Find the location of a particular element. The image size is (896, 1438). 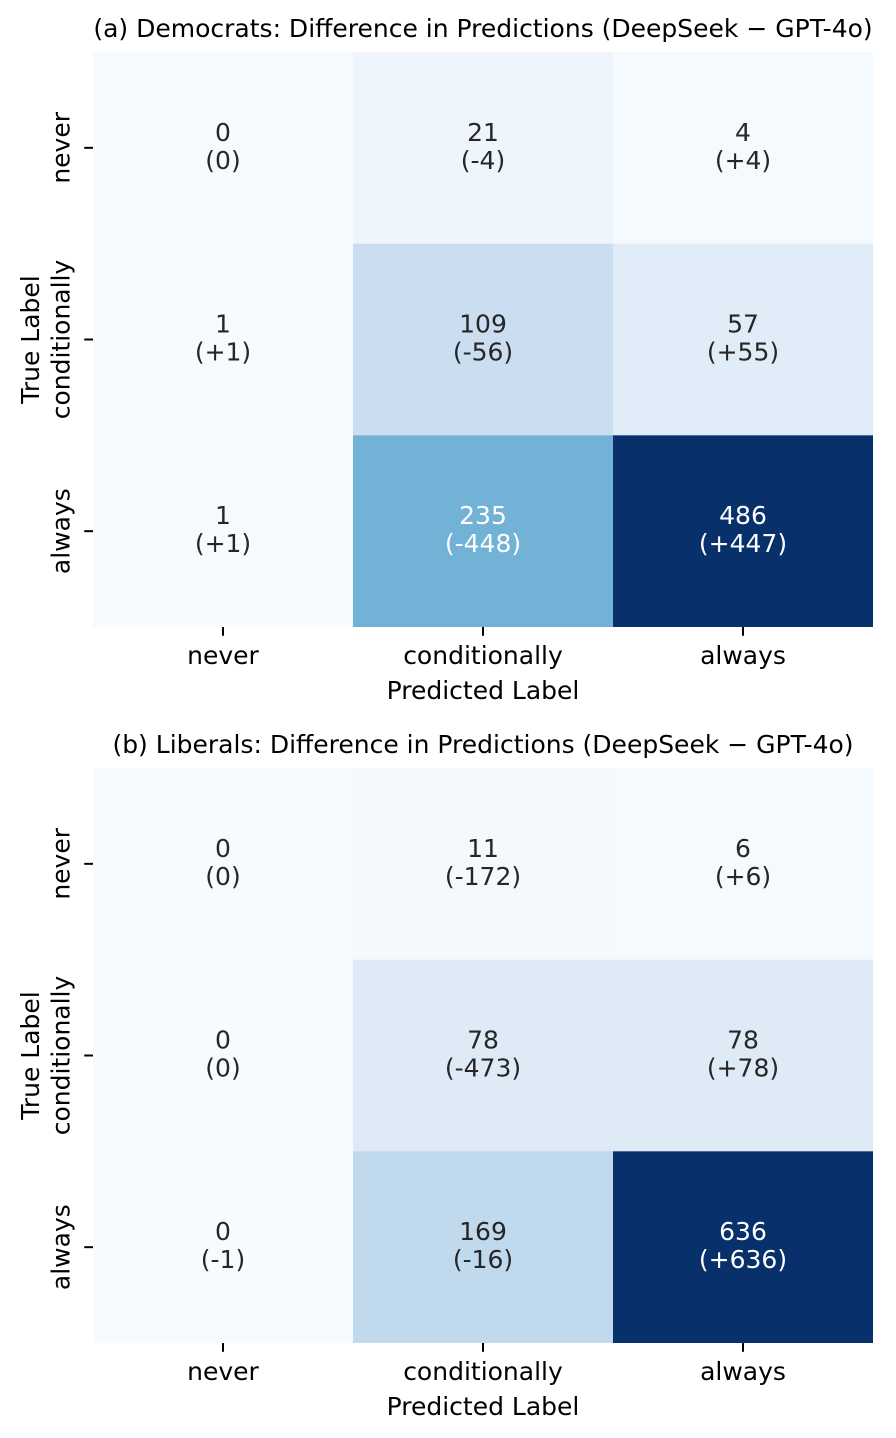

cell-count-label: 21 is located at coordinates (483, 132).